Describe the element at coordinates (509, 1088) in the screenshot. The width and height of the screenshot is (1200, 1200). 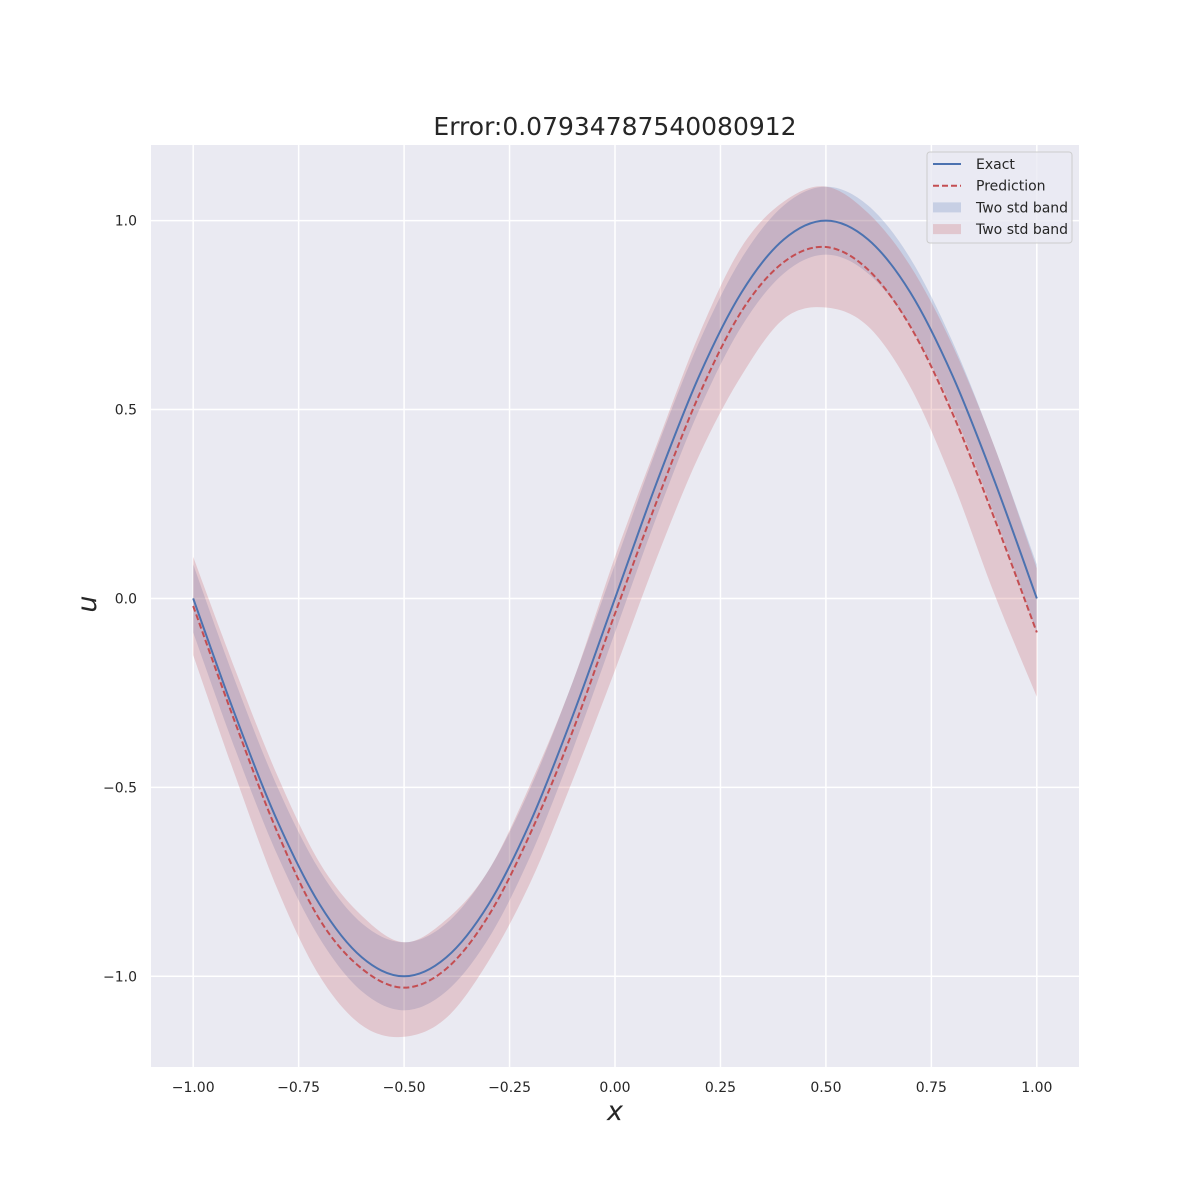
I see `x-tick-label: −0.25` at that location.